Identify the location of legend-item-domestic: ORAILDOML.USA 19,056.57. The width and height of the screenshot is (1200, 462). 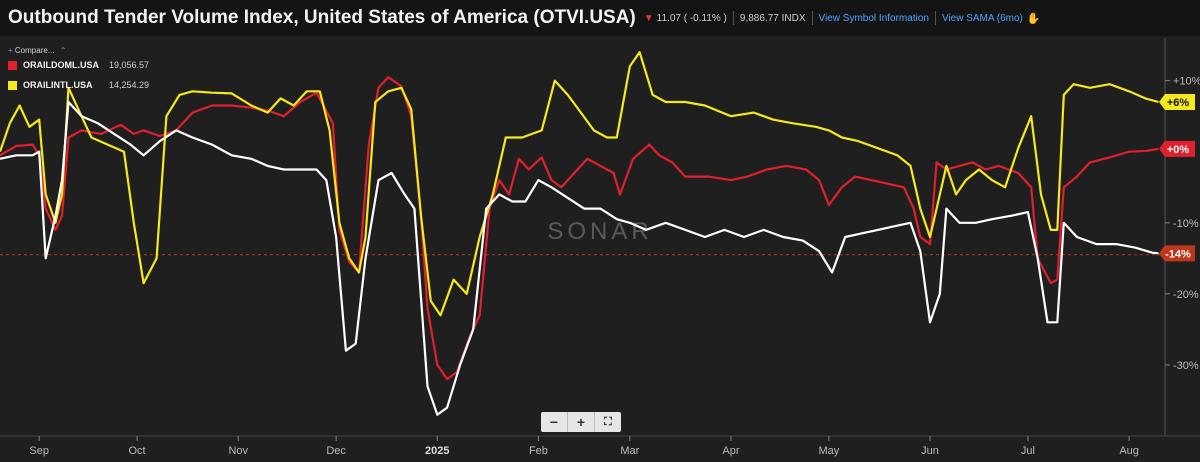
(78, 65).